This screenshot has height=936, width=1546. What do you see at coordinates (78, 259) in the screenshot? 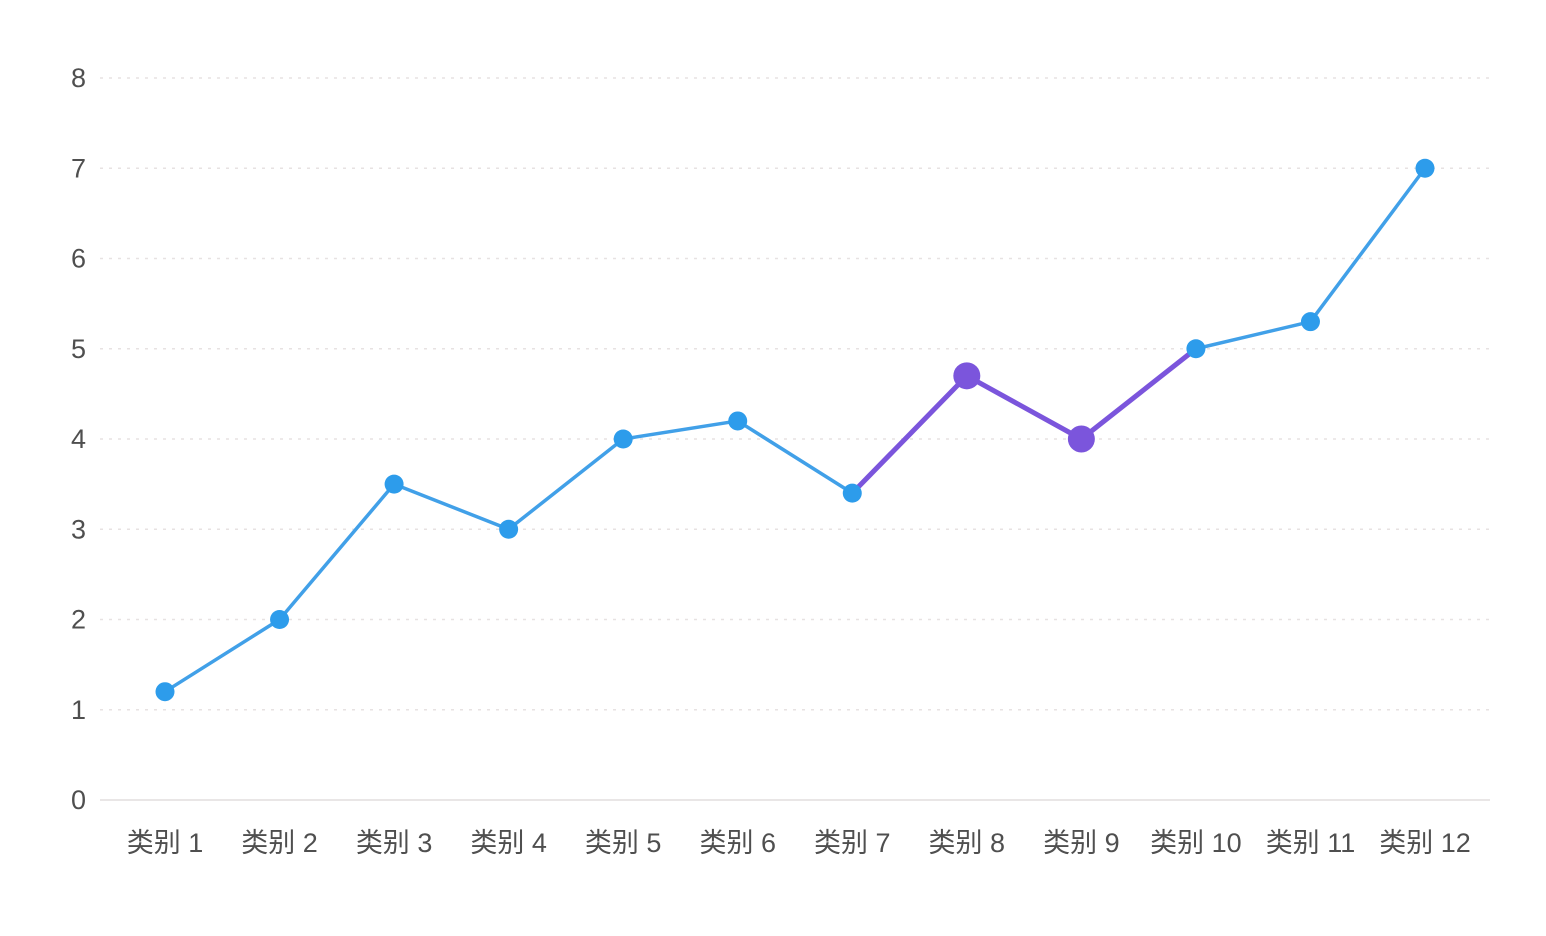
I see `y-tick-label: 6` at bounding box center [78, 259].